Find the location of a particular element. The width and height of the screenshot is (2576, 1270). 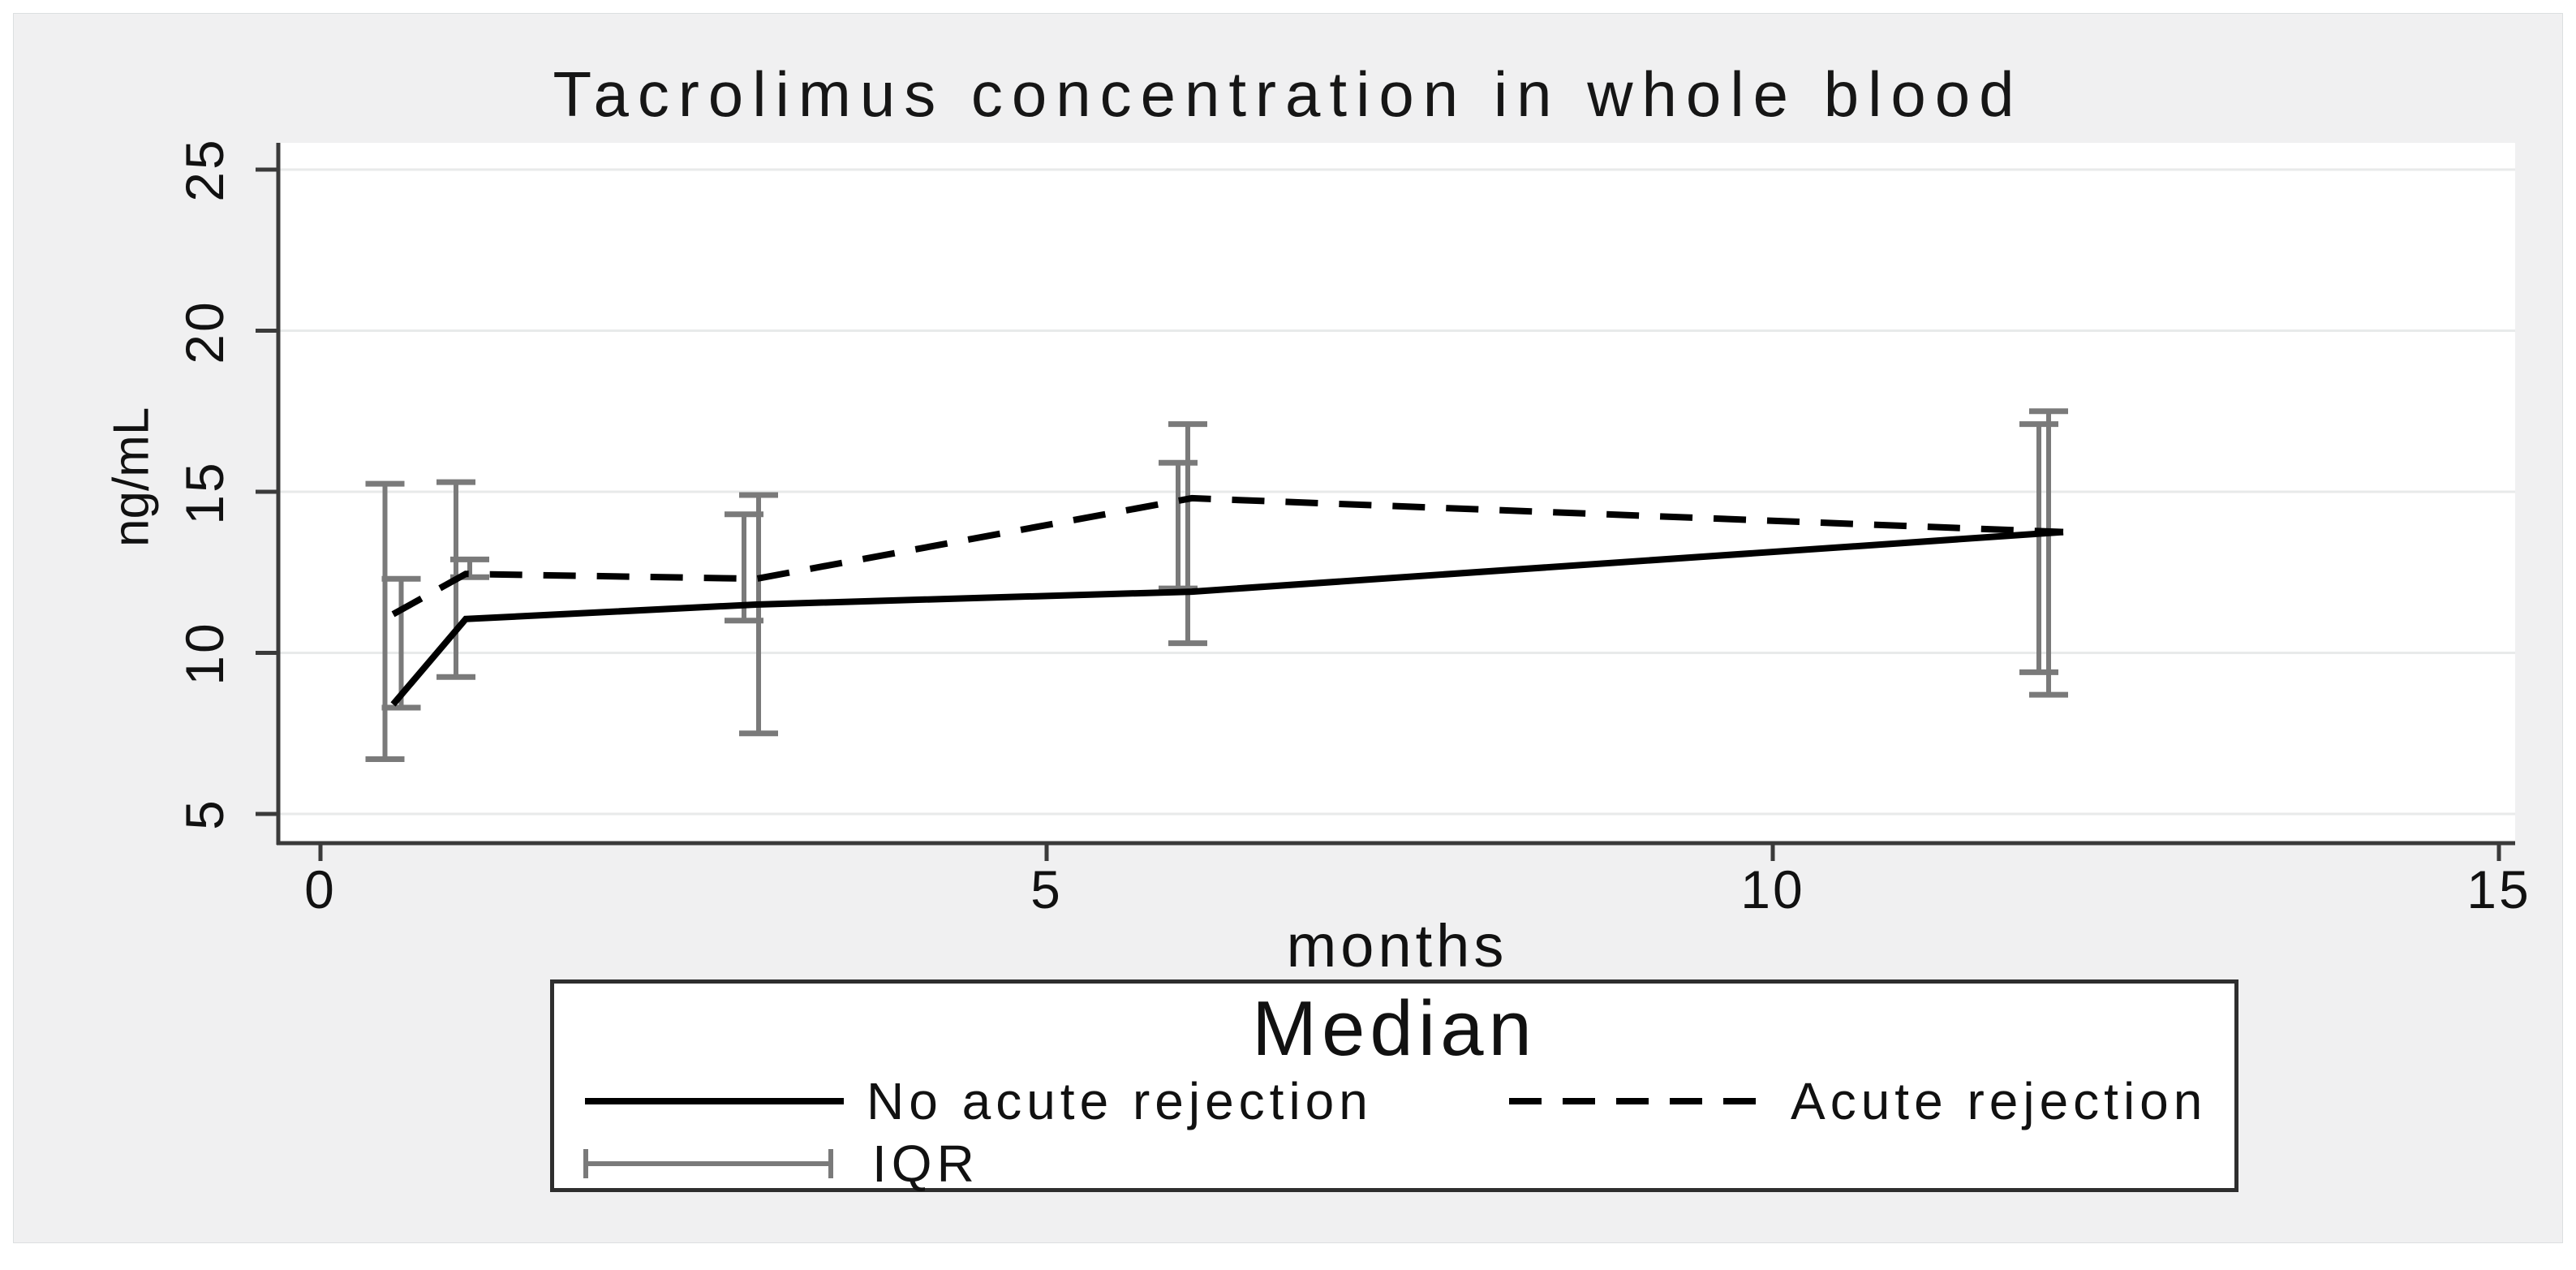

y-tick-label: 25 is located at coordinates (204, 169).